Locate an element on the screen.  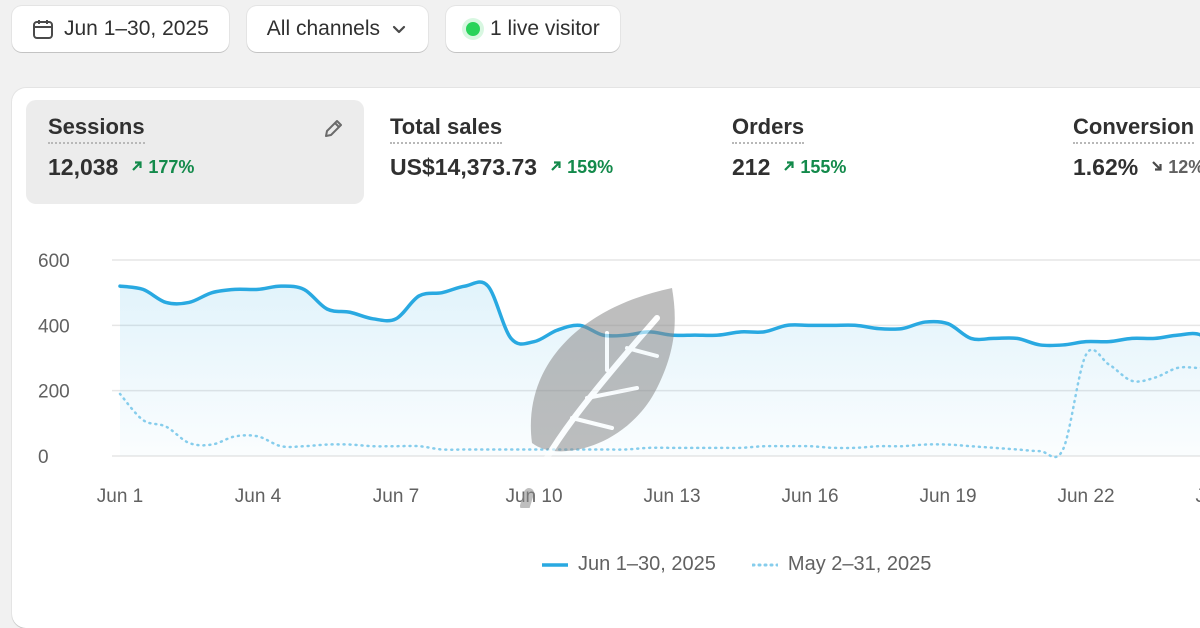
metric-delta: 159% is located at coordinates (581, 167).